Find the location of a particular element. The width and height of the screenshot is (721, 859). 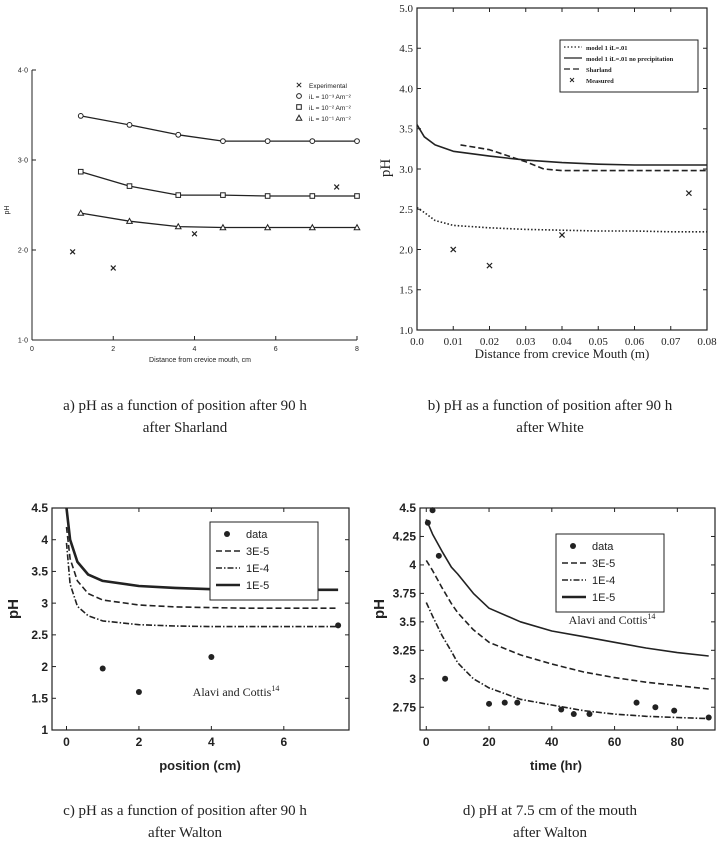

chart-a-y-tick-label: 1·0 is located at coordinates (23, 340).